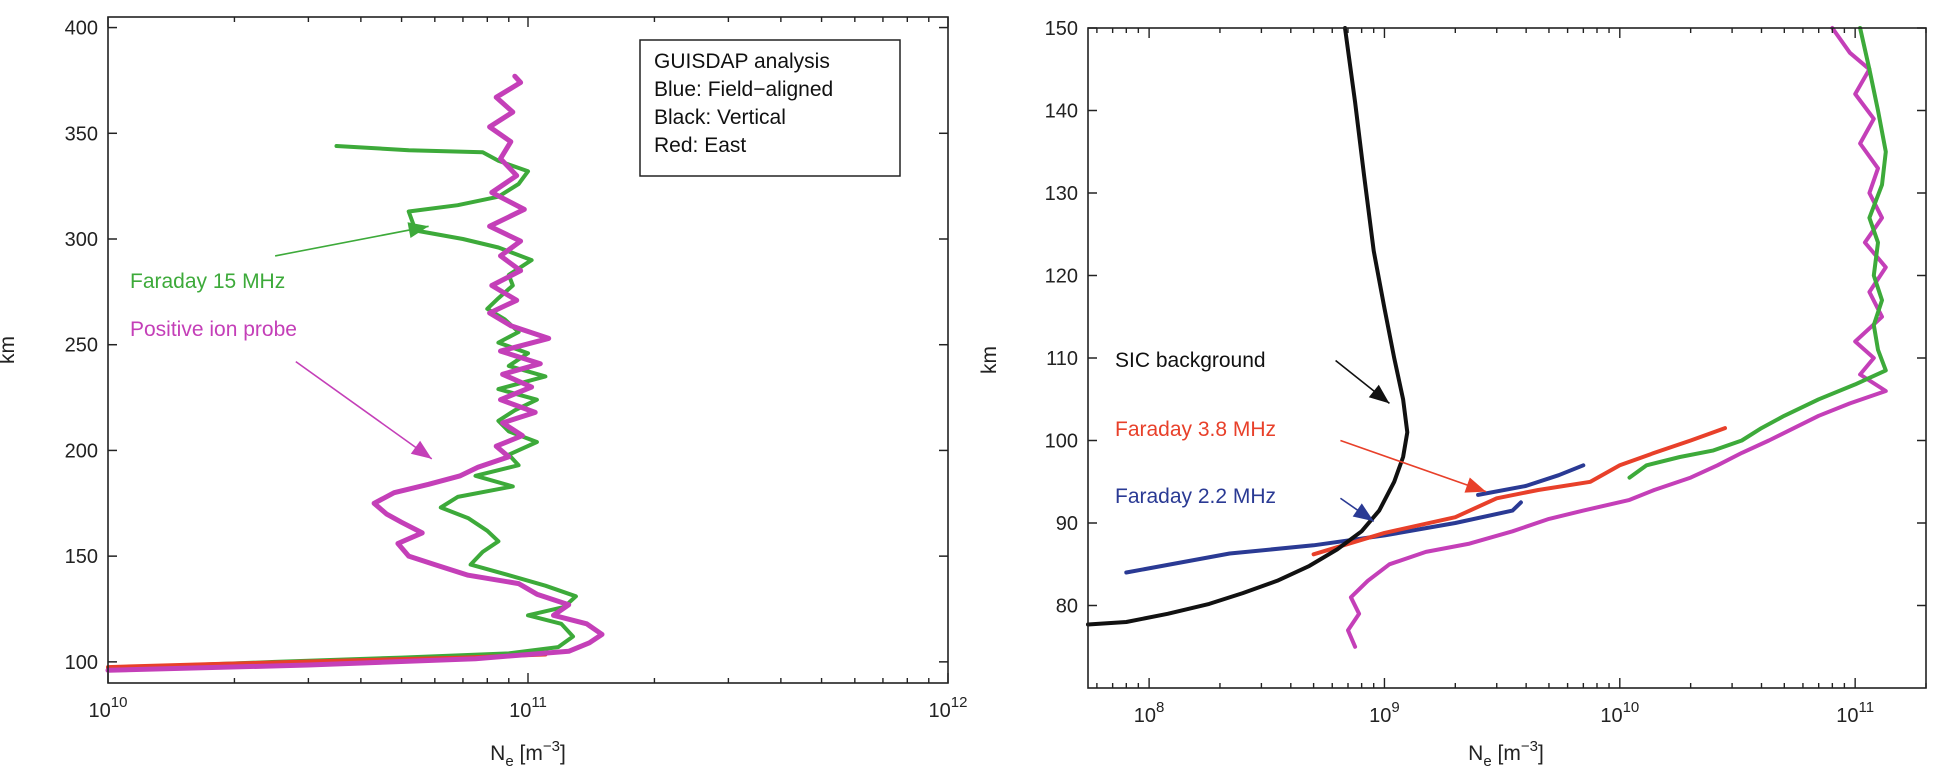 The image size is (1934, 776). Describe the element at coordinates (497, 753) in the screenshot. I see `left-xlabel-main: N` at that location.